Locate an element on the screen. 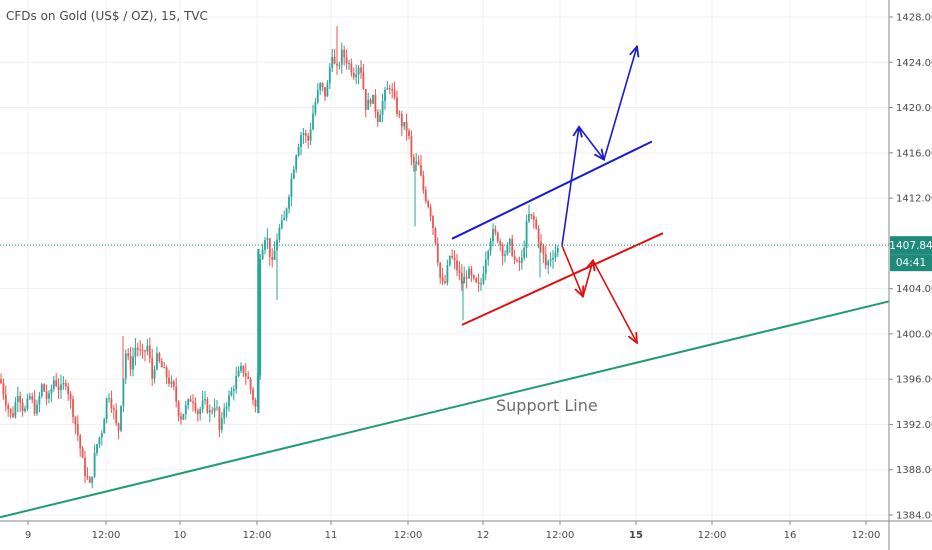  upper-channel-line is located at coordinates (552, 190).